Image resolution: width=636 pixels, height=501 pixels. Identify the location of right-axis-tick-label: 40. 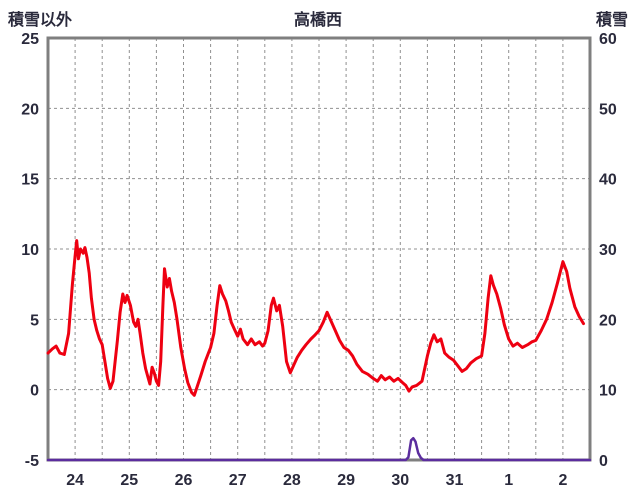
(608, 180).